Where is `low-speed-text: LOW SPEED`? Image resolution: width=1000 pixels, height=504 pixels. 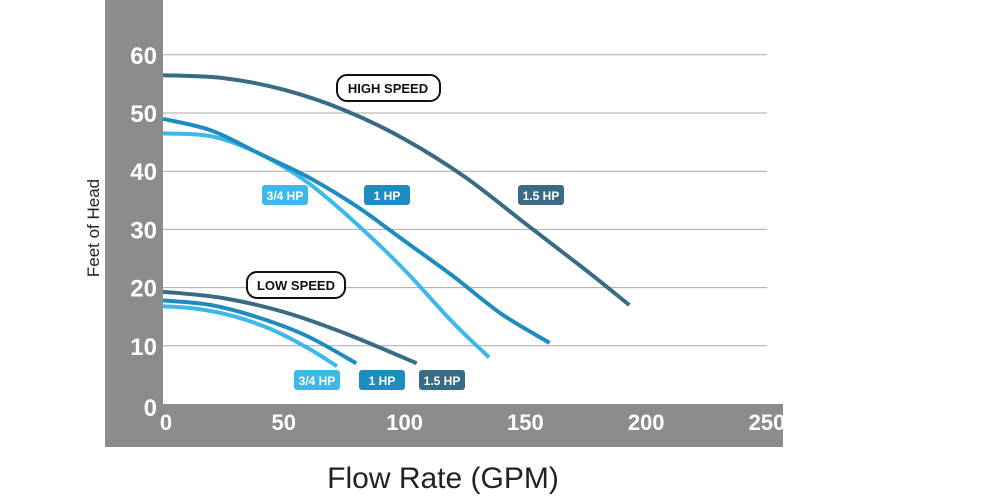 low-speed-text: LOW SPEED is located at coordinates (296, 285).